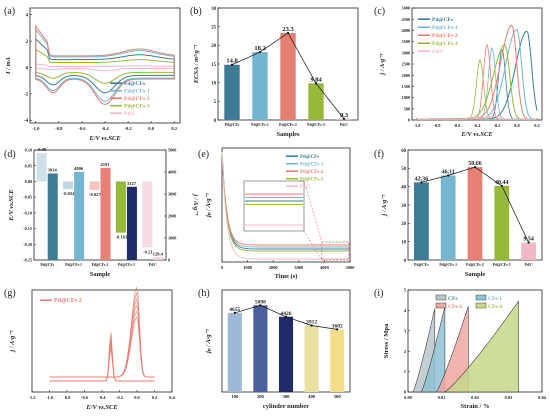 The image size is (550, 419). What do you see at coordinates (134, 84) in the screenshot?
I see `legend-entry: Pd@CFs` at bounding box center [134, 84].